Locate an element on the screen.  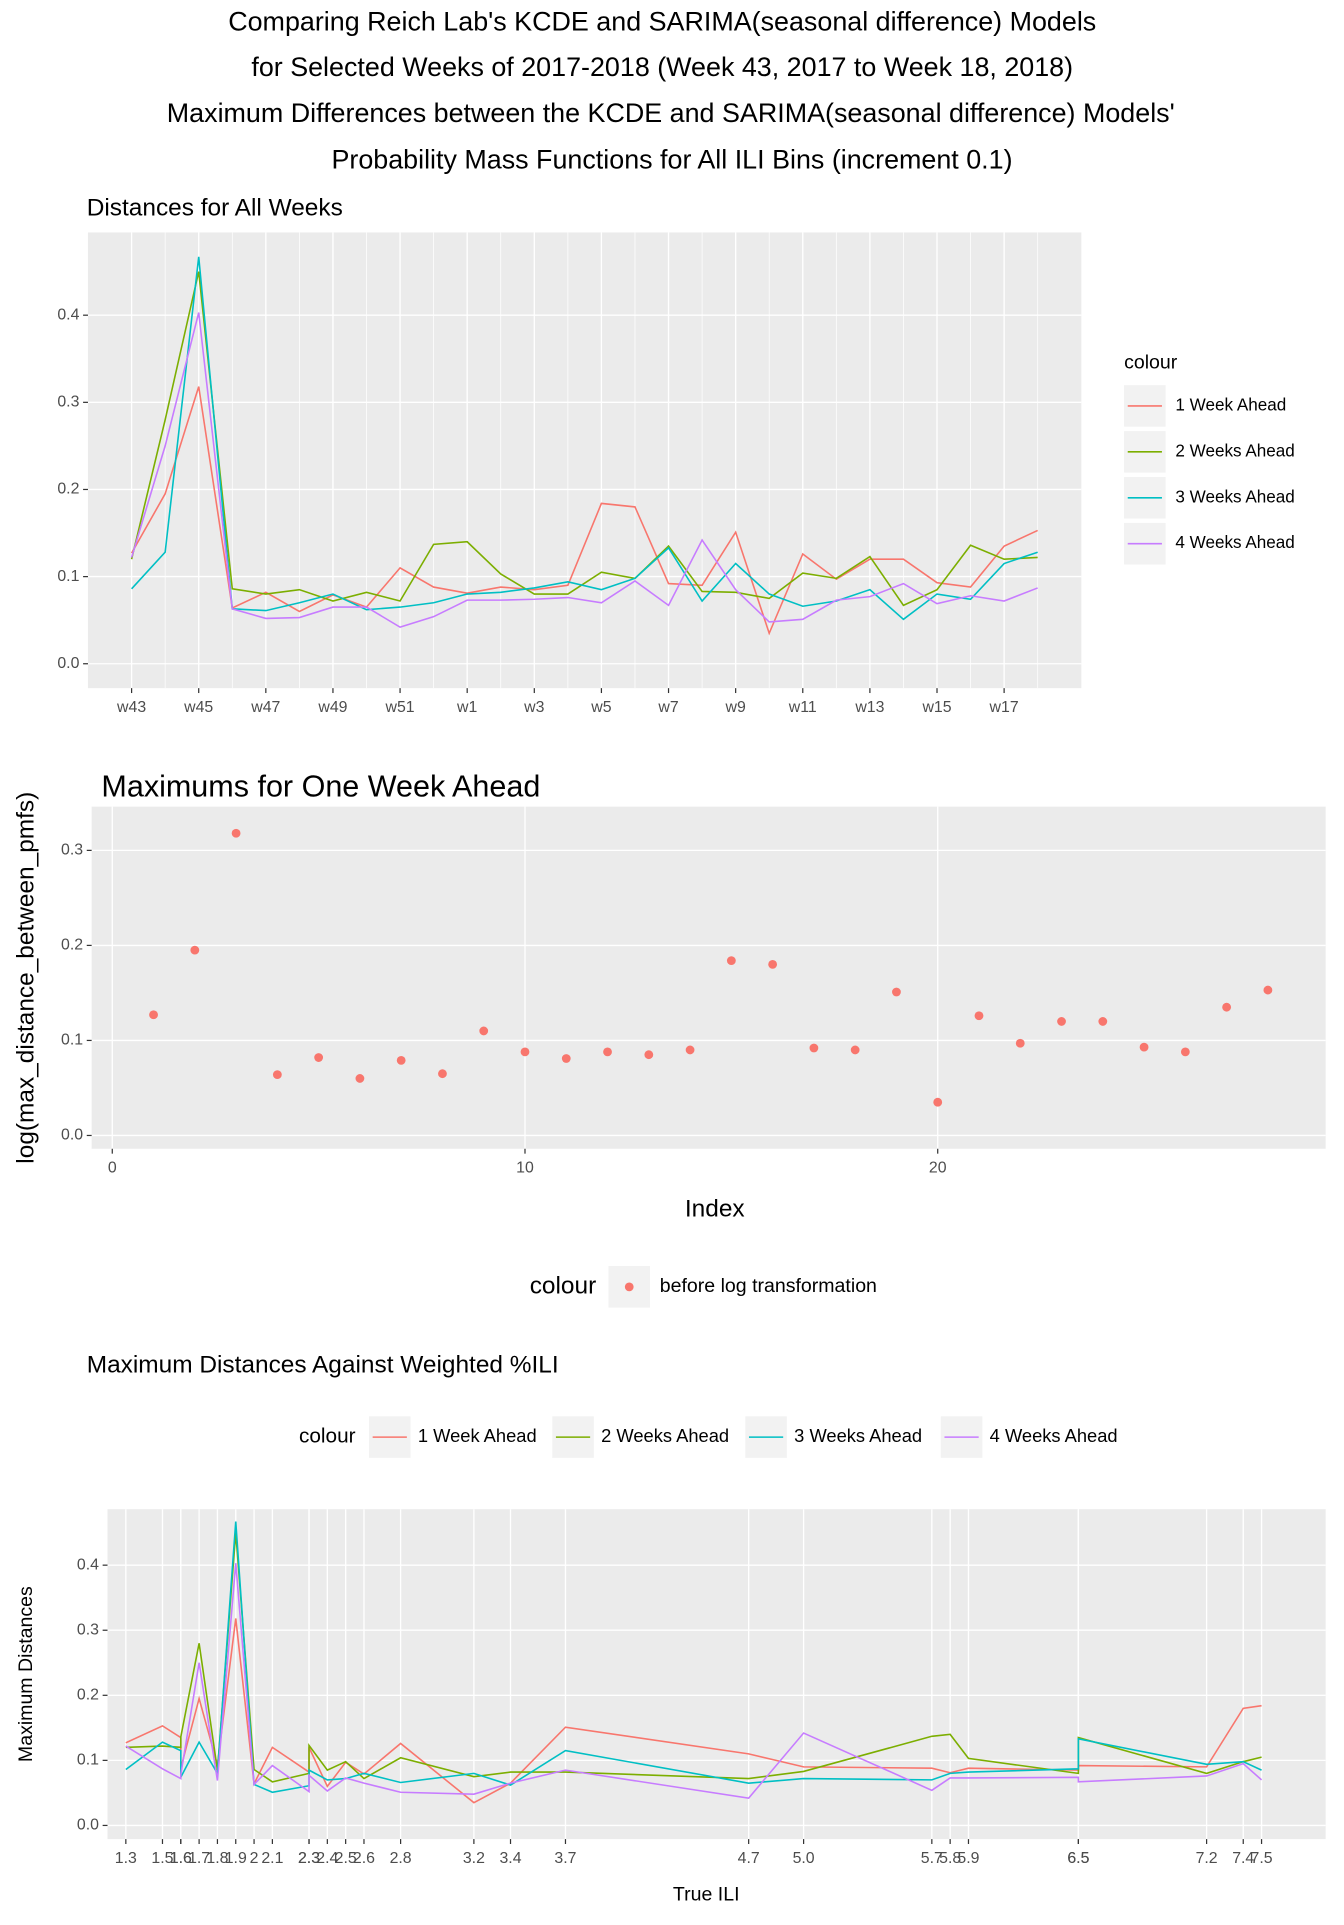
y-tick-label: 0.1 is located at coordinates (68, 576).